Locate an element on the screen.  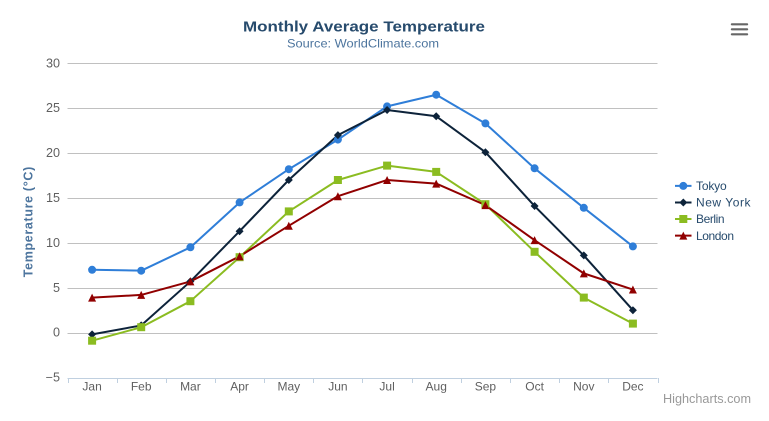
svg-text: Highcharts.com is located at coordinates (707, 398).